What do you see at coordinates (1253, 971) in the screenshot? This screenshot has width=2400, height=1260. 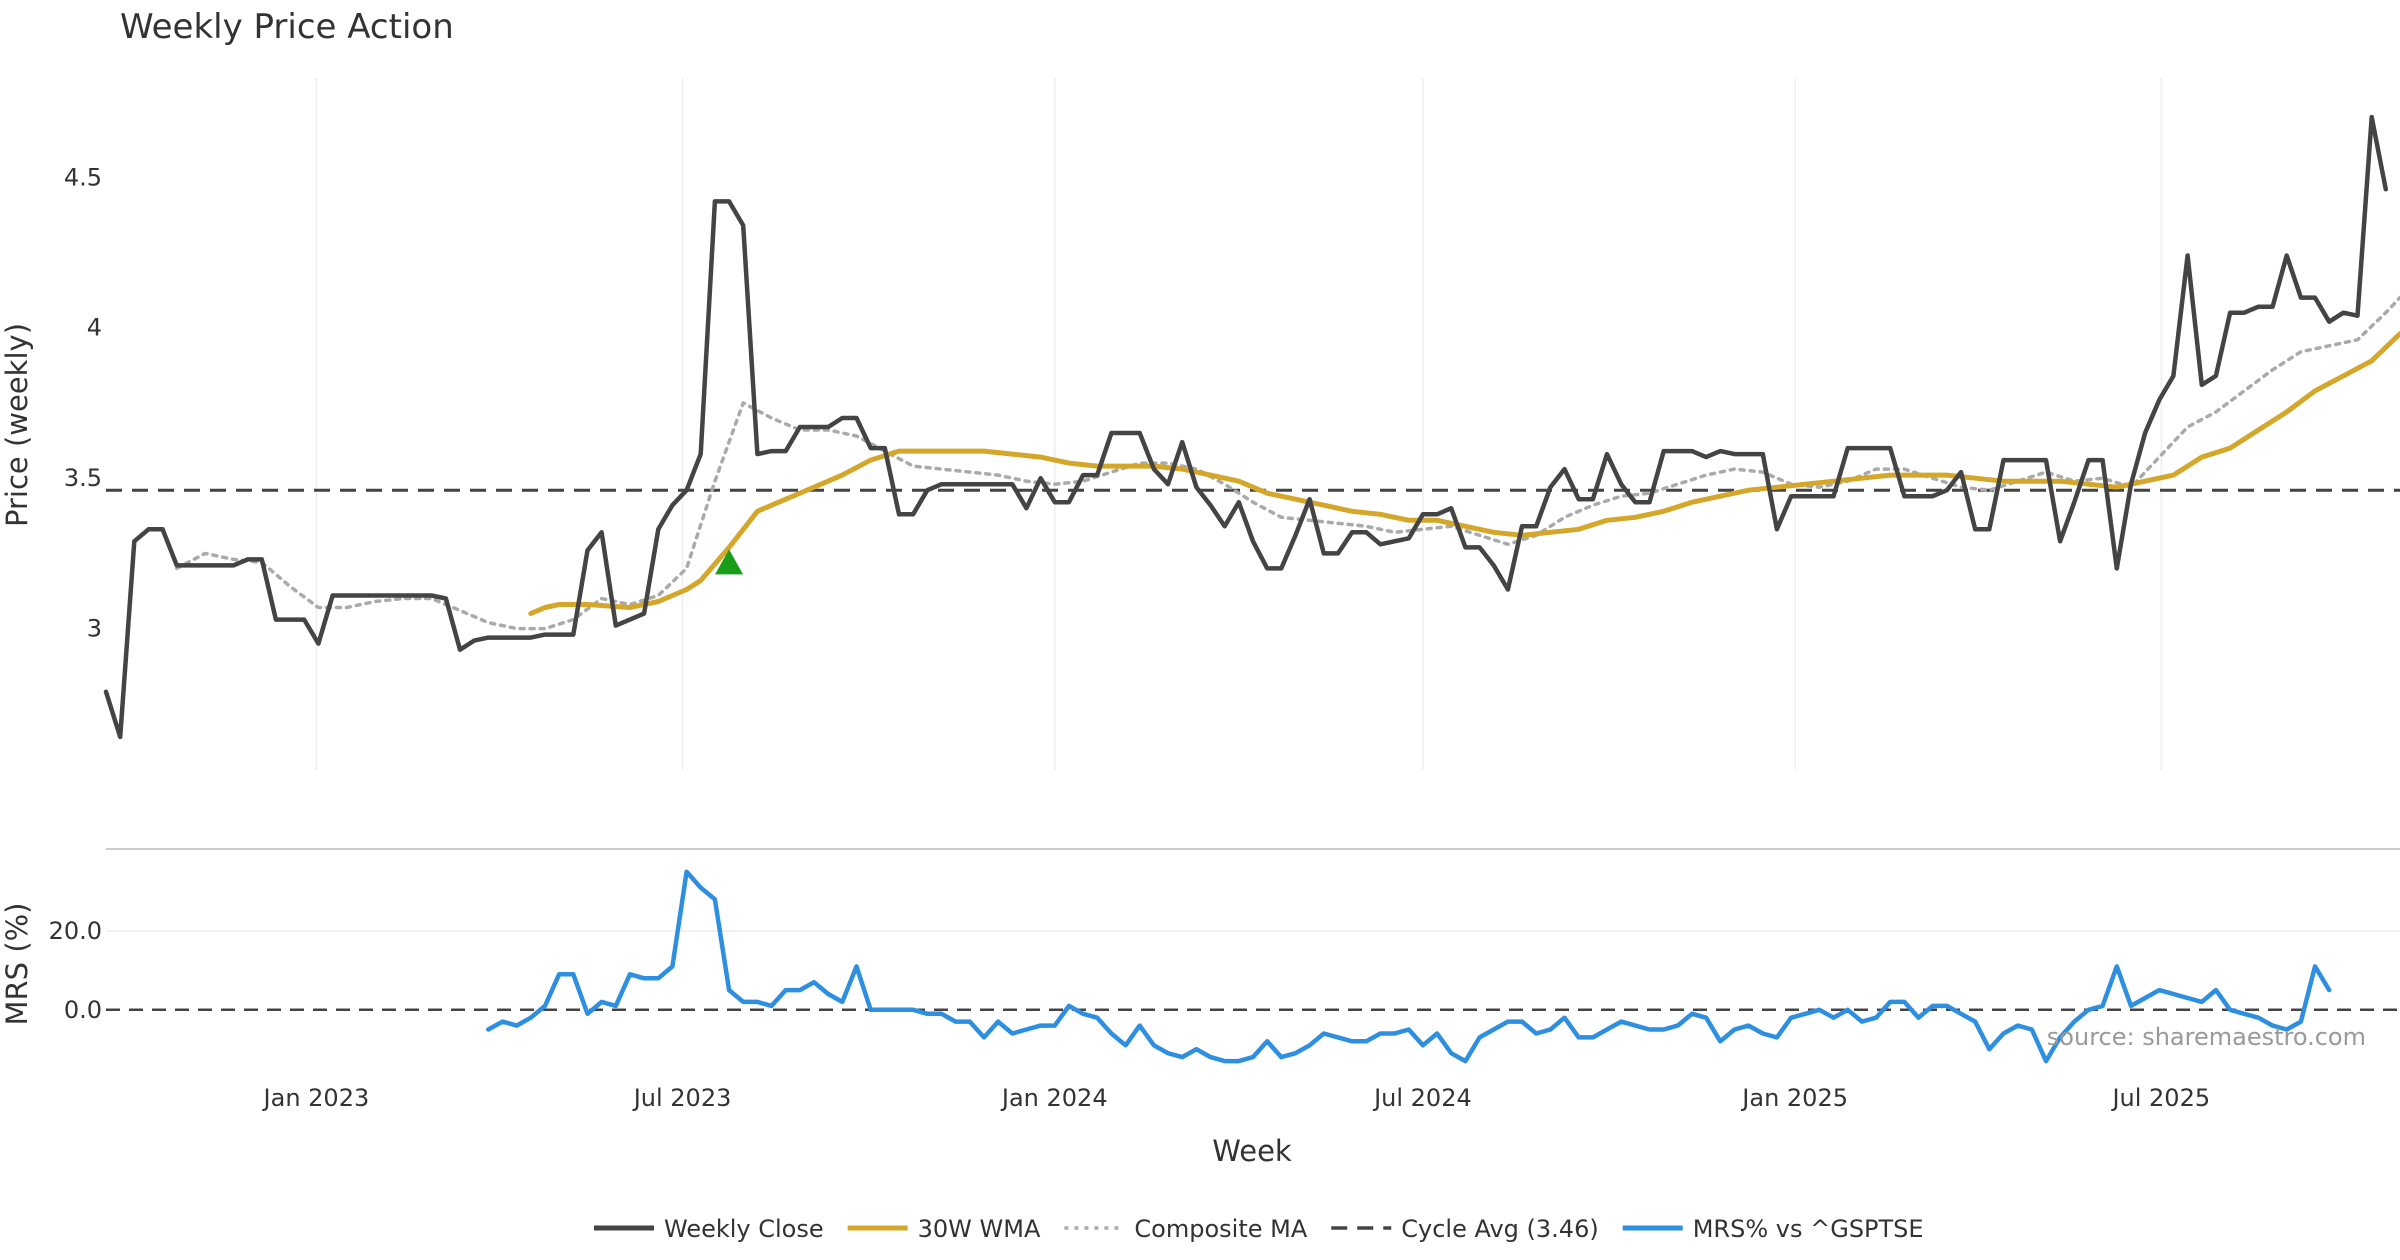 I see `mrs-grid` at bounding box center [1253, 971].